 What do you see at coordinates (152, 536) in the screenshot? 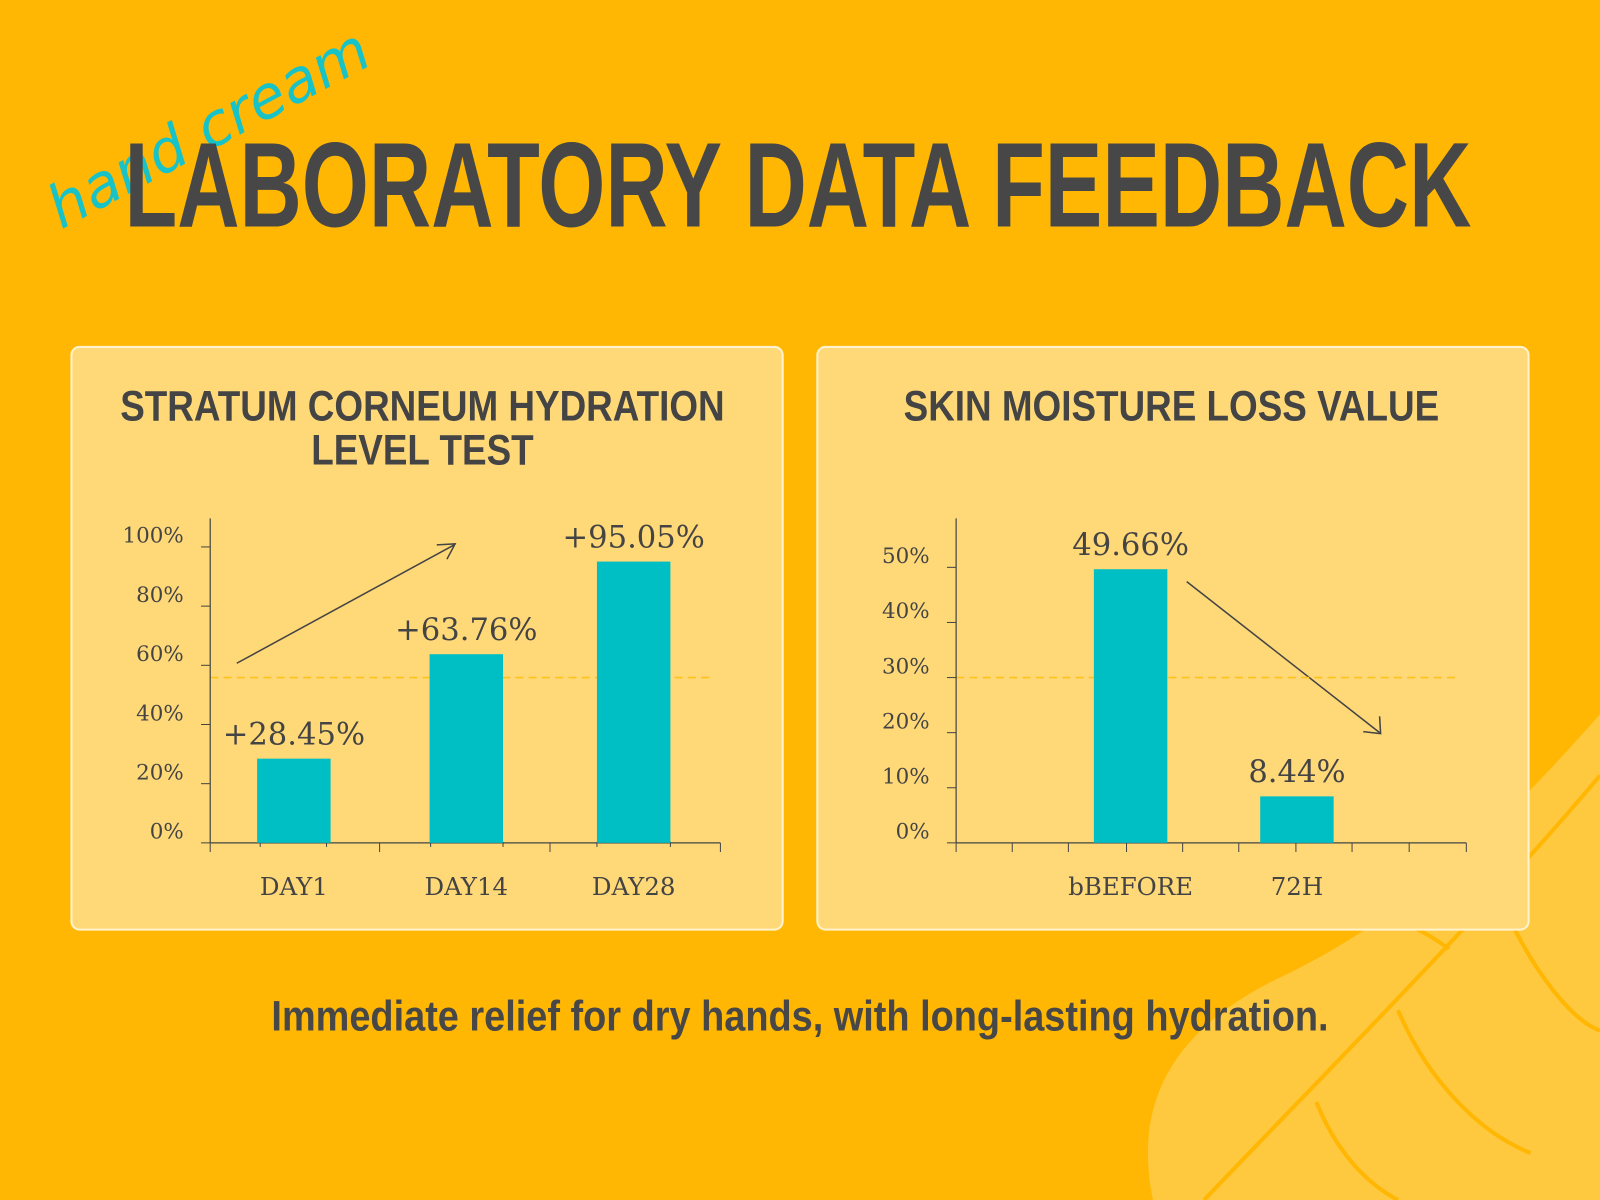
I see `y-tick-label: 100%` at bounding box center [152, 536].